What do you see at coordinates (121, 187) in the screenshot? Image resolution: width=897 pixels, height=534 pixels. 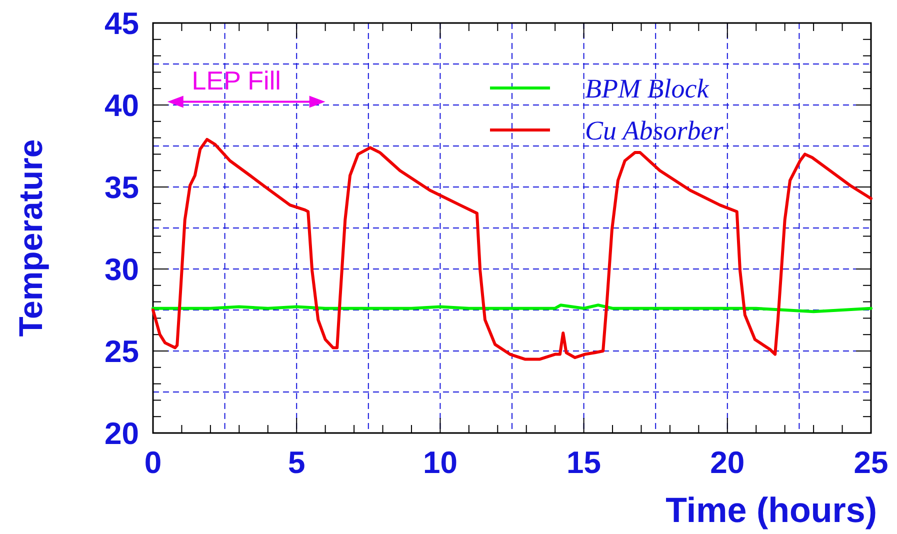 I see `y-tick-label: 35` at bounding box center [121, 187].